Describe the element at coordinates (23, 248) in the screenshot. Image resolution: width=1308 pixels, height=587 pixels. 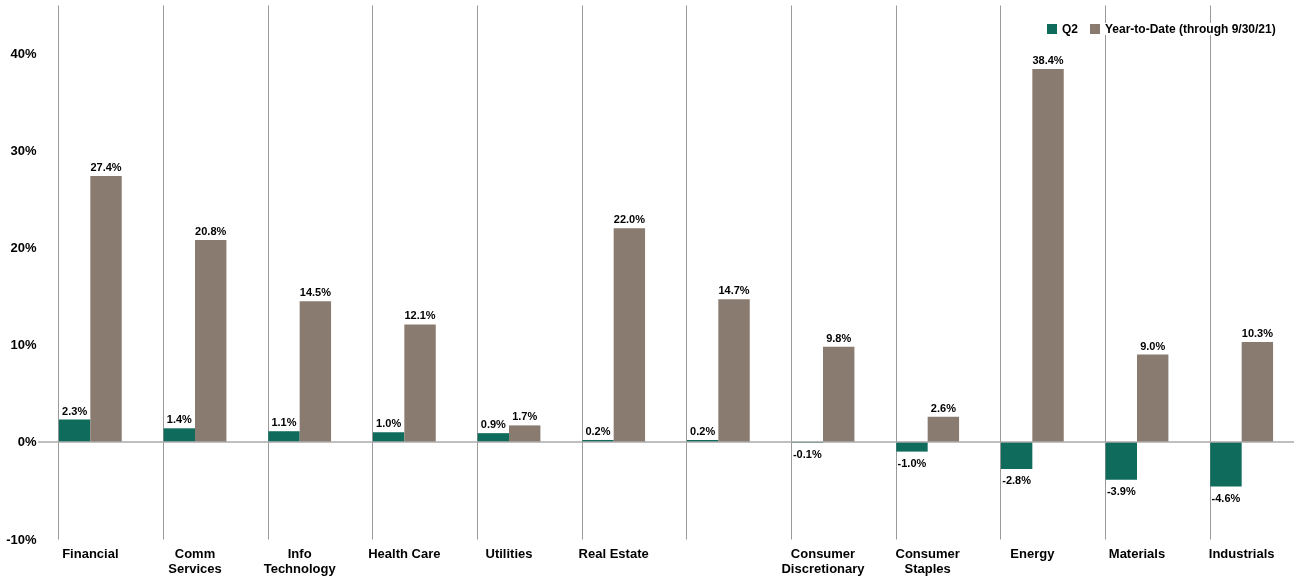
I see `y-tick-label: 20%` at that location.